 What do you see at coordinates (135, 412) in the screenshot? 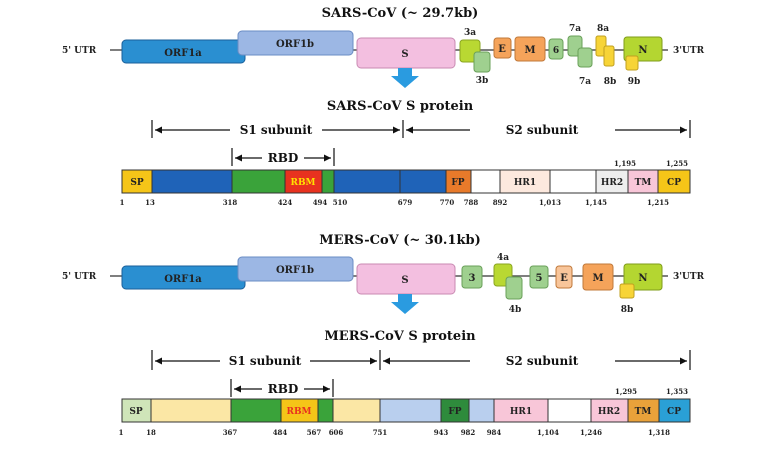
I see `mers-sp-label: SP` at bounding box center [135, 412].